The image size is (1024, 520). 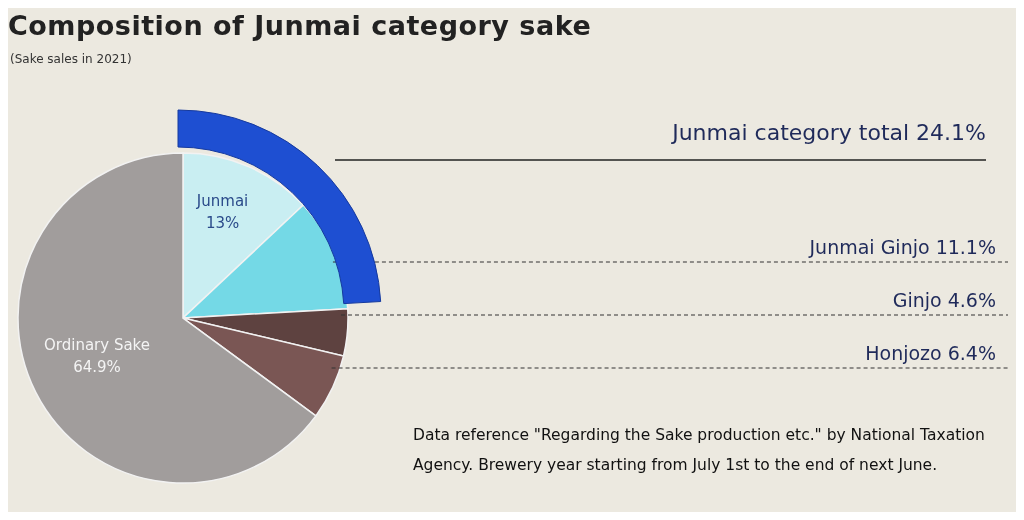 I want to click on slice-label: Junmai, so click(x=222, y=201).